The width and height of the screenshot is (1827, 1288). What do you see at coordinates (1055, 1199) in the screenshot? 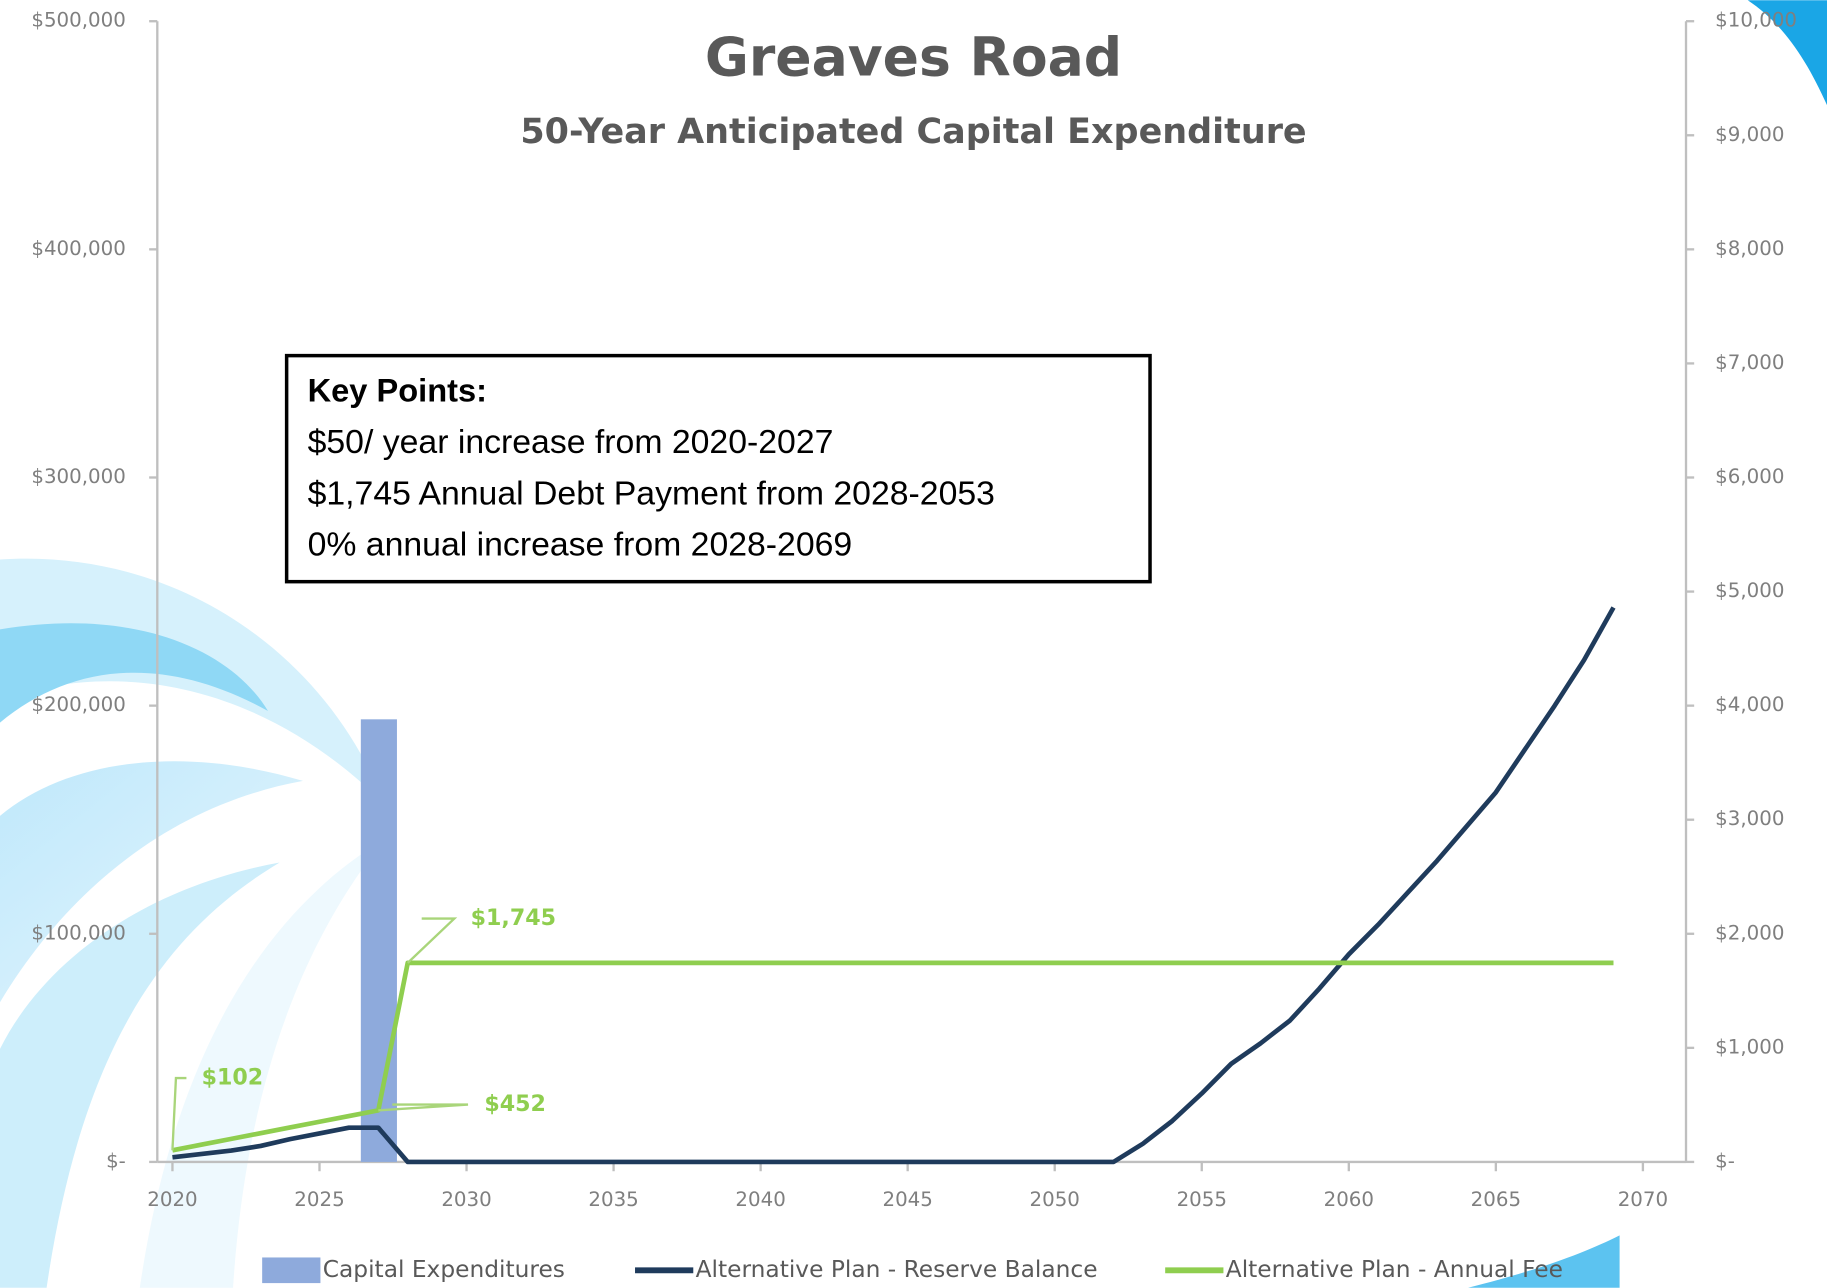
I see `x-tick-label: 2050` at bounding box center [1055, 1199].